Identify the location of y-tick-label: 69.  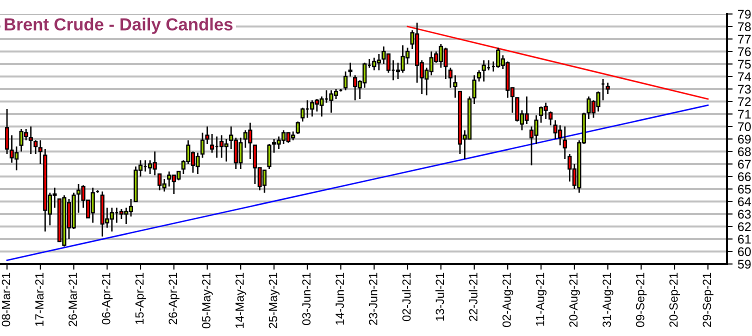
(744, 139).